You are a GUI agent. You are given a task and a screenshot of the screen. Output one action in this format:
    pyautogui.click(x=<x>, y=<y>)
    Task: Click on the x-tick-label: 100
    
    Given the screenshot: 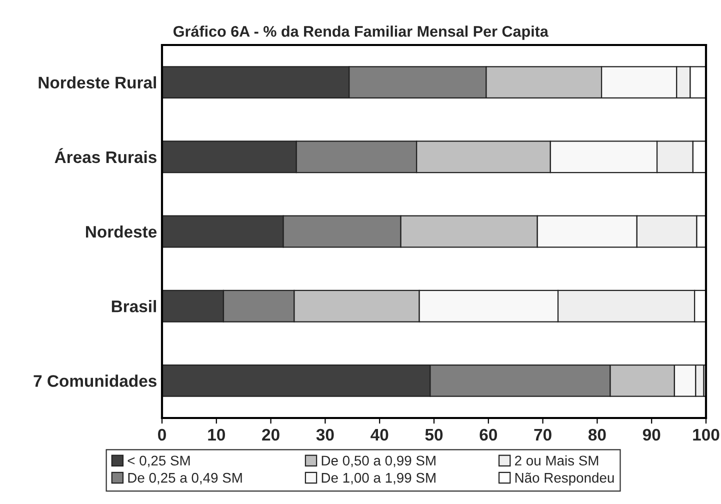 What is the action you would take?
    pyautogui.click(x=706, y=434)
    